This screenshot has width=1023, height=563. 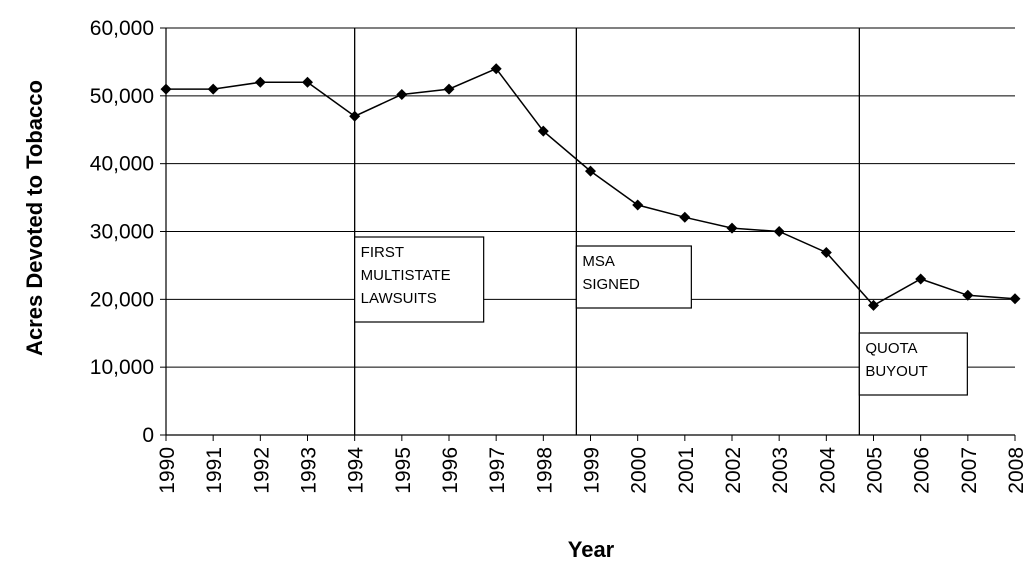 I want to click on x-tick-label: 1991, so click(x=214, y=470).